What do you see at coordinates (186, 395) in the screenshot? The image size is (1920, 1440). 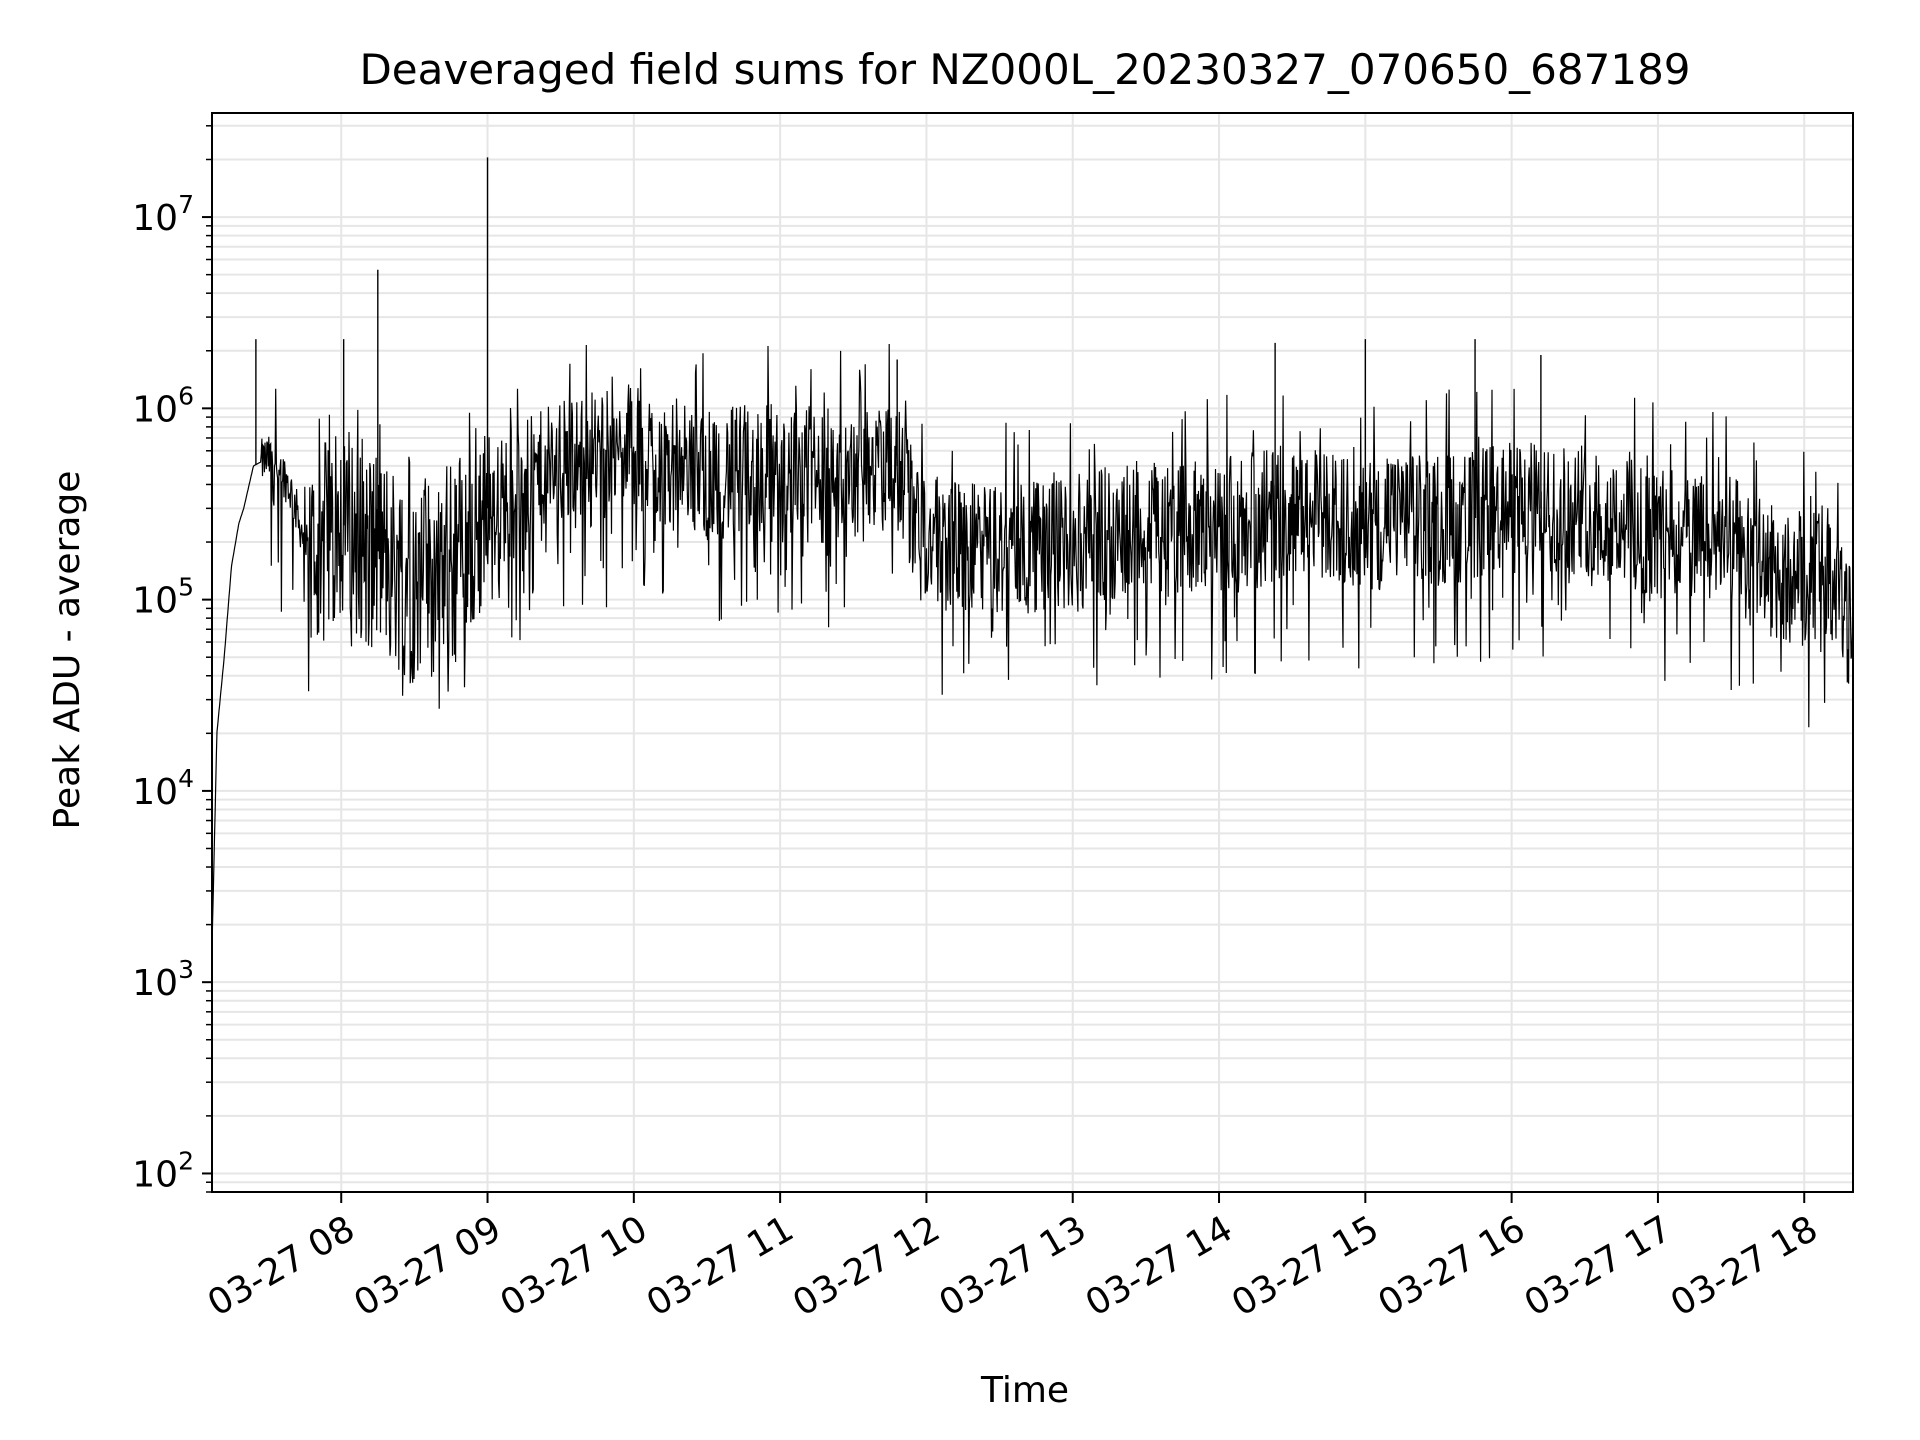 I see `y-tick-label-exponent: 6` at bounding box center [186, 395].